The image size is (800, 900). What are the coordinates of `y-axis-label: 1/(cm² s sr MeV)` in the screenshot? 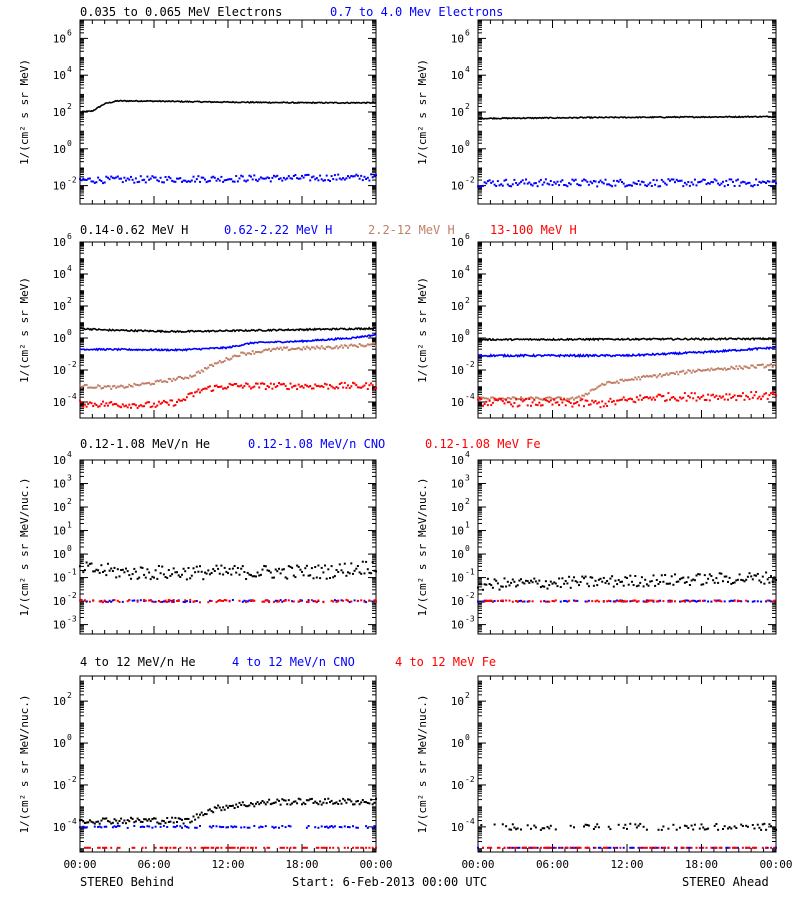 It's located at (24, 330).